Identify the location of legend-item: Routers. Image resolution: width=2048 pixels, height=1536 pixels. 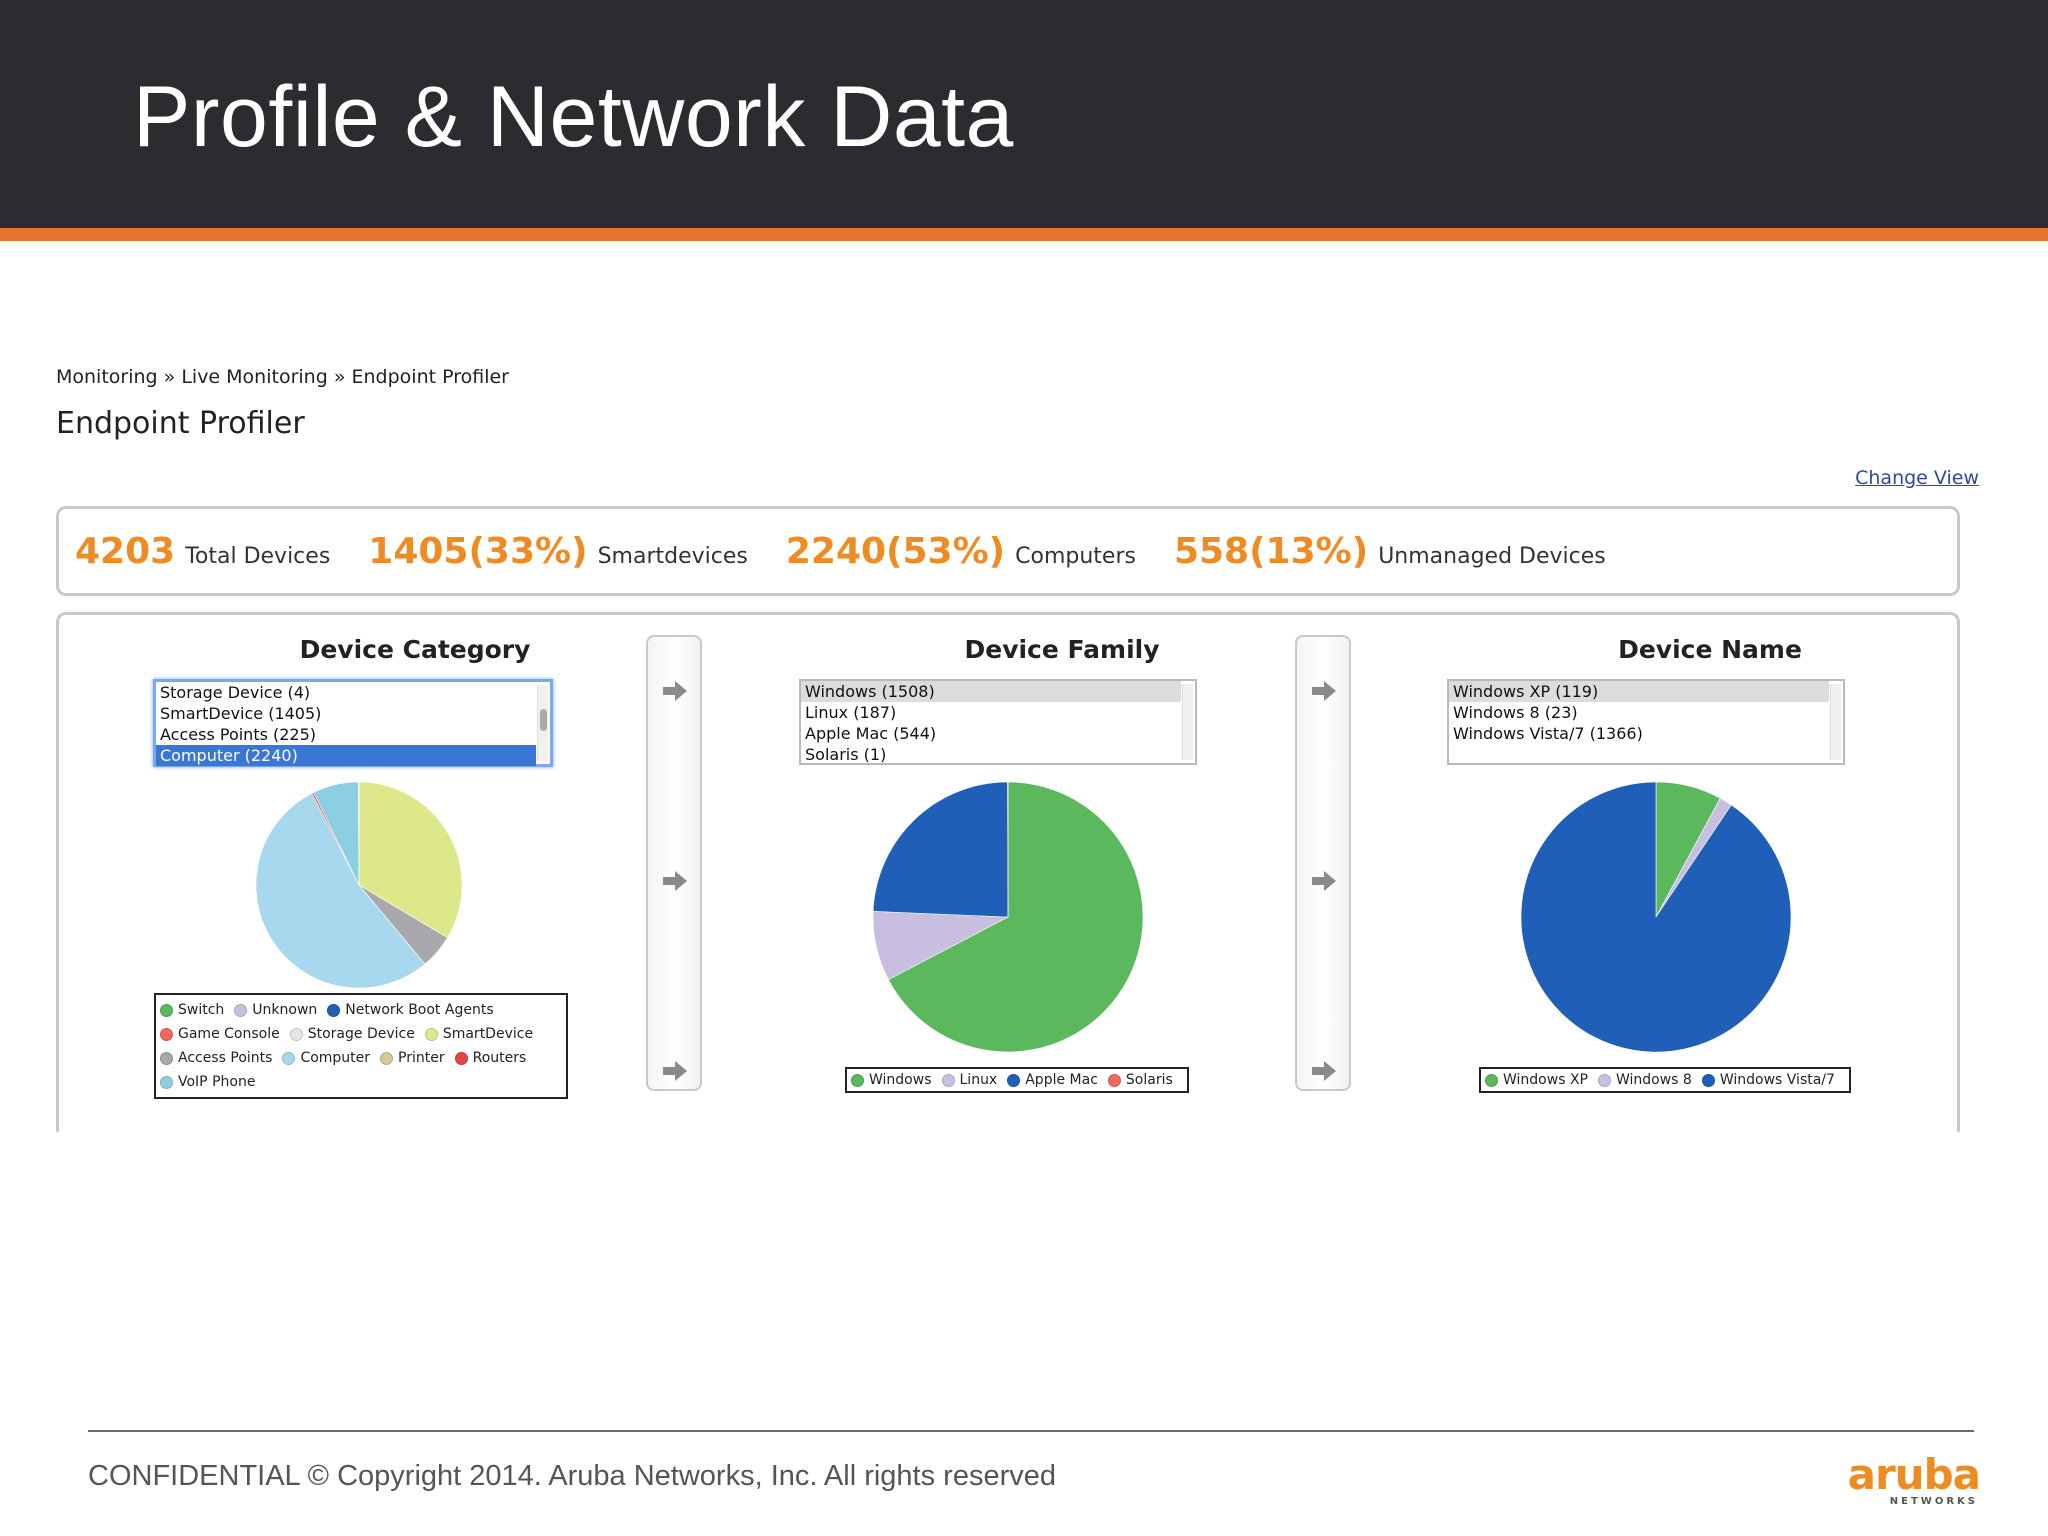
(490, 1058).